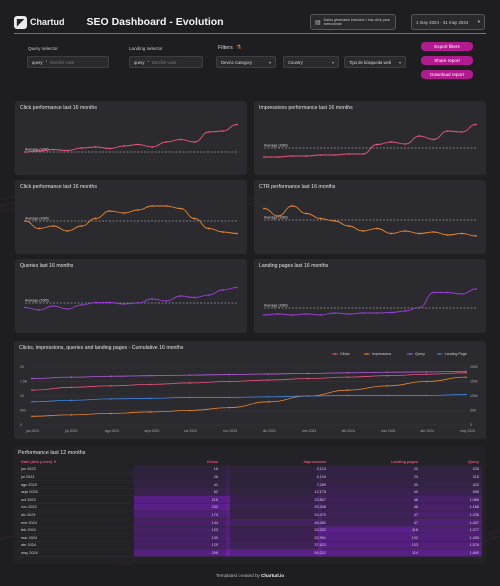  What do you see at coordinates (250, 546) in the screenshot?
I see `table-row: abr 2024 129 37.622 103 1.576` at bounding box center [250, 546].